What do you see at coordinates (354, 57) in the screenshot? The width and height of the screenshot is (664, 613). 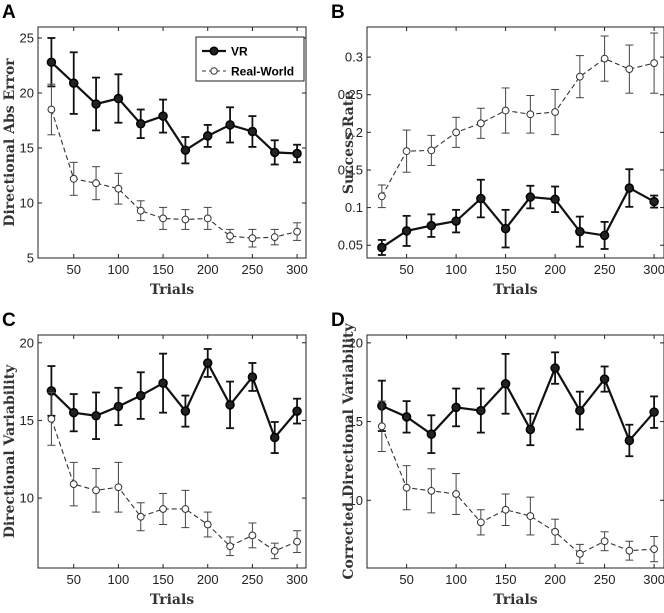 I see `y-tick-label: 0.3` at bounding box center [354, 57].